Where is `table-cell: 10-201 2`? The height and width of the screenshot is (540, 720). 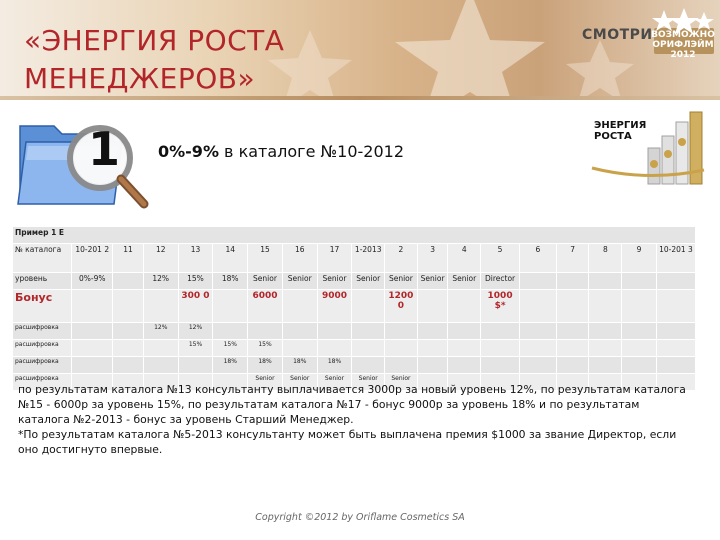
table-cell: 10-201 2 is located at coordinates (92, 258).